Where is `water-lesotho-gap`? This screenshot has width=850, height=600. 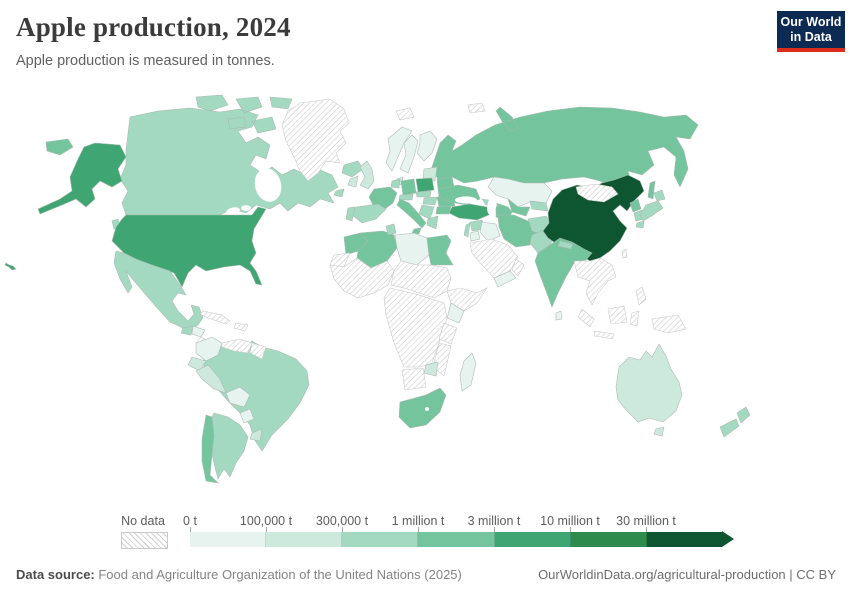 water-lesotho-gap is located at coordinates (427, 409).